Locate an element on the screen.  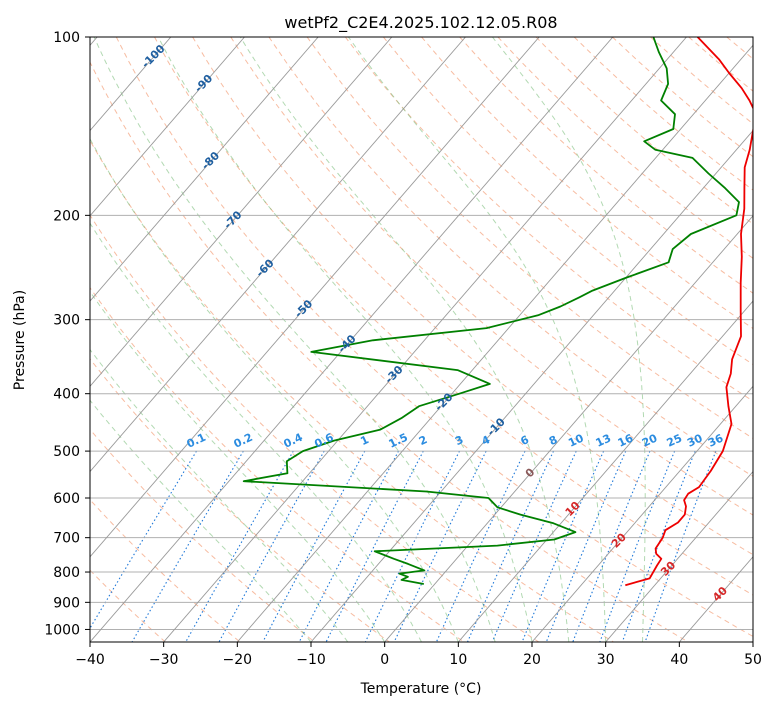
x-tick-label: 10 is located at coordinates (458, 660).